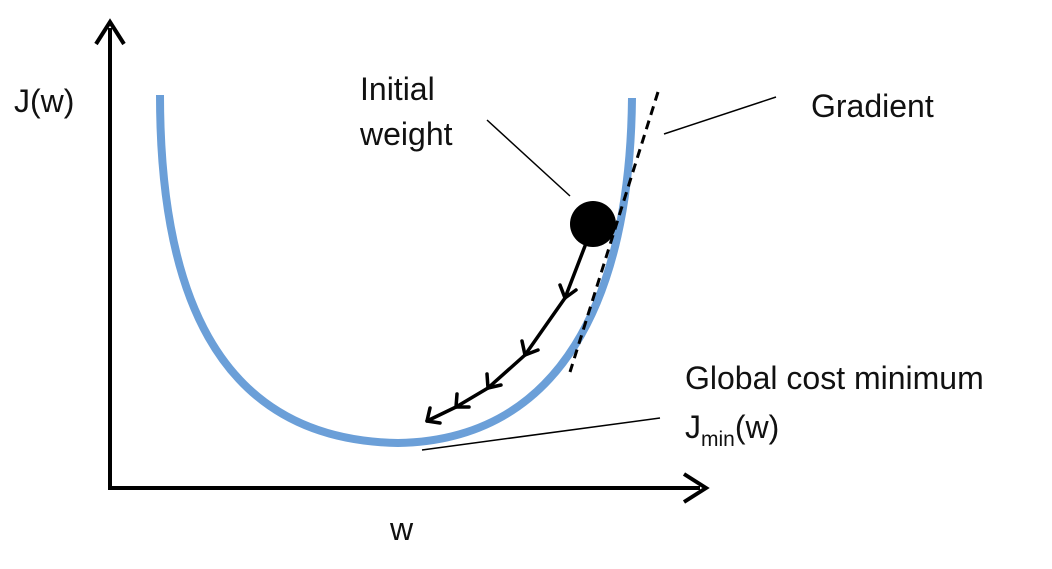 Image resolution: width=1052 pixels, height=569 pixels. I want to click on gradient-label: Gradient, so click(872, 106).